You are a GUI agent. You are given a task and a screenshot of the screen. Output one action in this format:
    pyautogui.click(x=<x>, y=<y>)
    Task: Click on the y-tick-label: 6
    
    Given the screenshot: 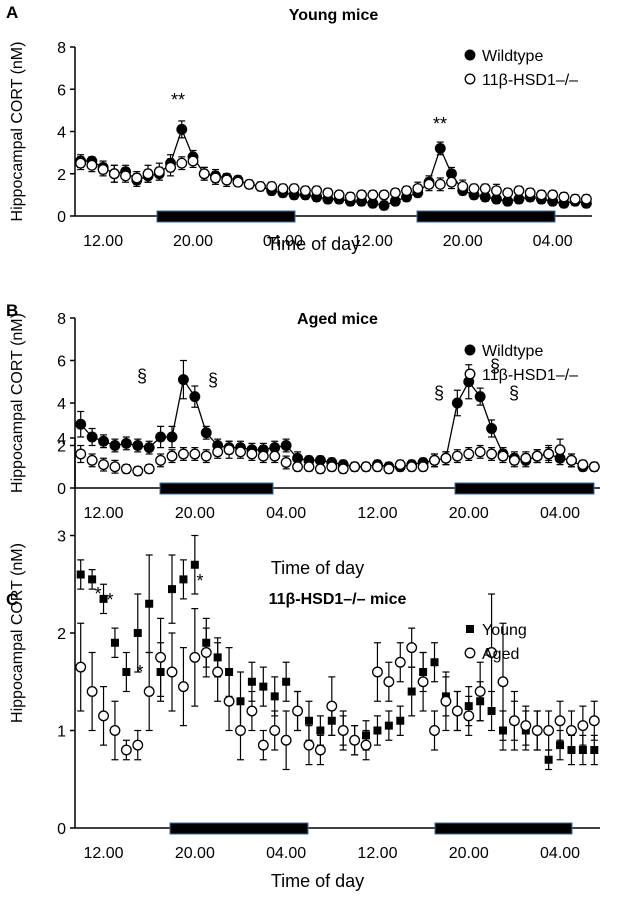 What is the action you would take?
    pyautogui.click(x=61, y=90)
    